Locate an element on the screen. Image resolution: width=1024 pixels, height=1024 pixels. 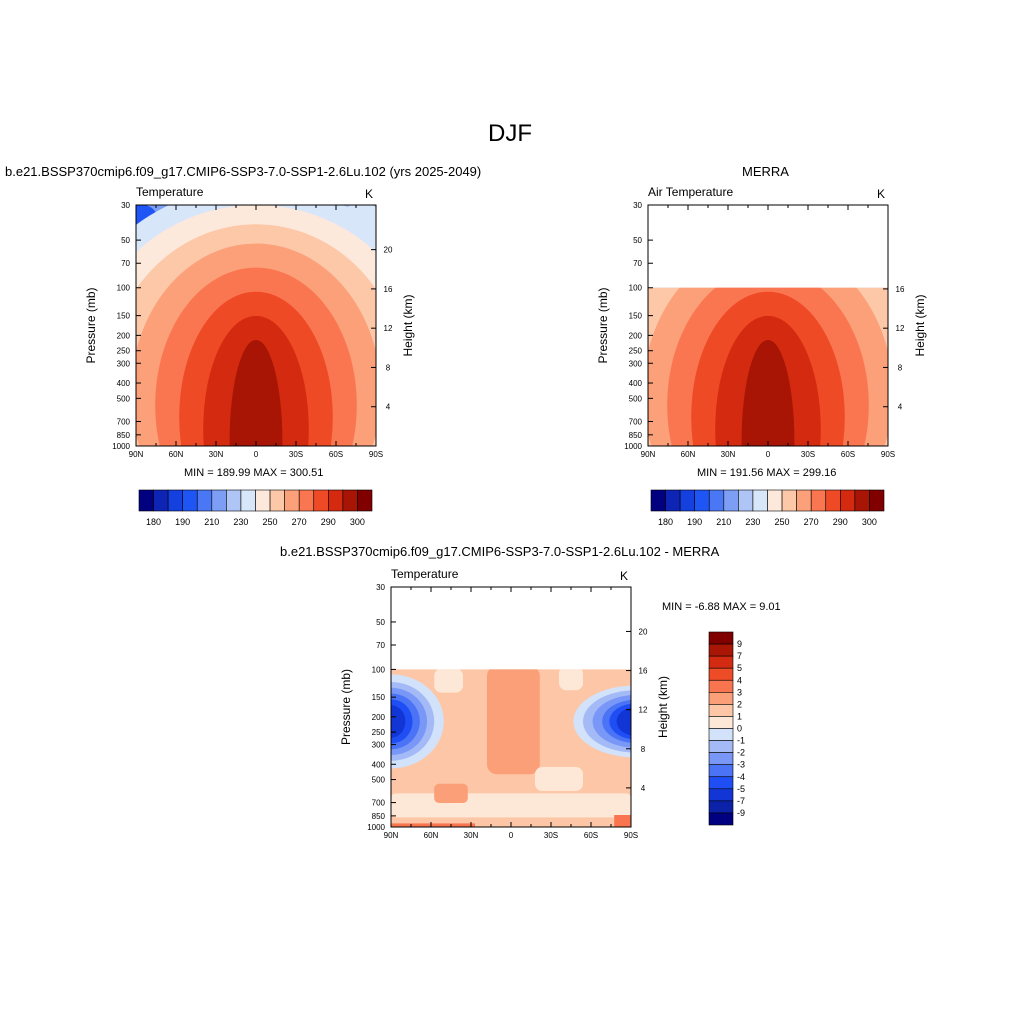
model-y-axis-label: Pressure (mb) is located at coordinates (91, 325).